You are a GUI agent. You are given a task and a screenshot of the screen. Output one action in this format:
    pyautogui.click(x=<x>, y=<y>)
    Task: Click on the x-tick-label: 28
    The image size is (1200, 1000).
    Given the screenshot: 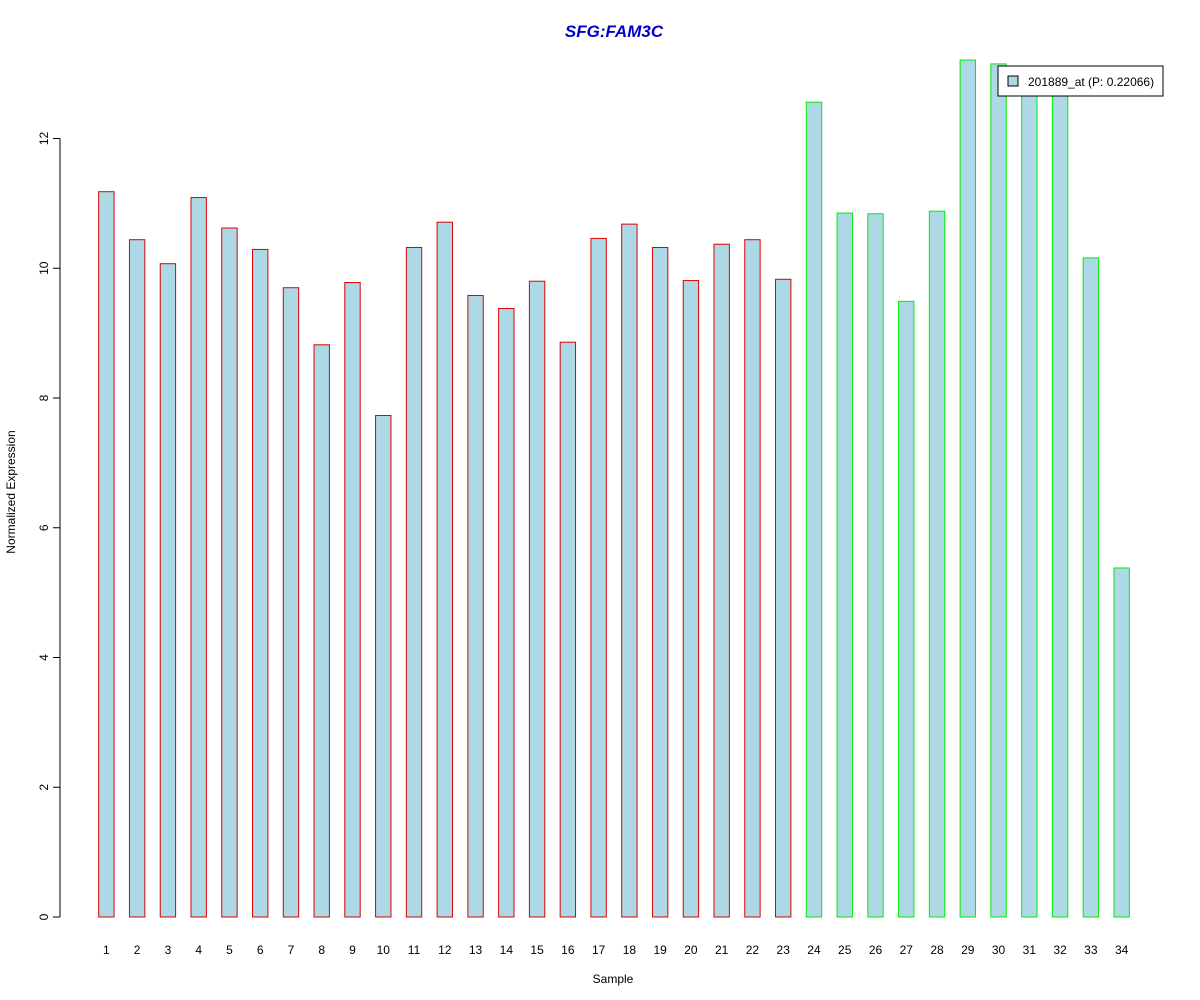 What is the action you would take?
    pyautogui.click(x=937, y=950)
    